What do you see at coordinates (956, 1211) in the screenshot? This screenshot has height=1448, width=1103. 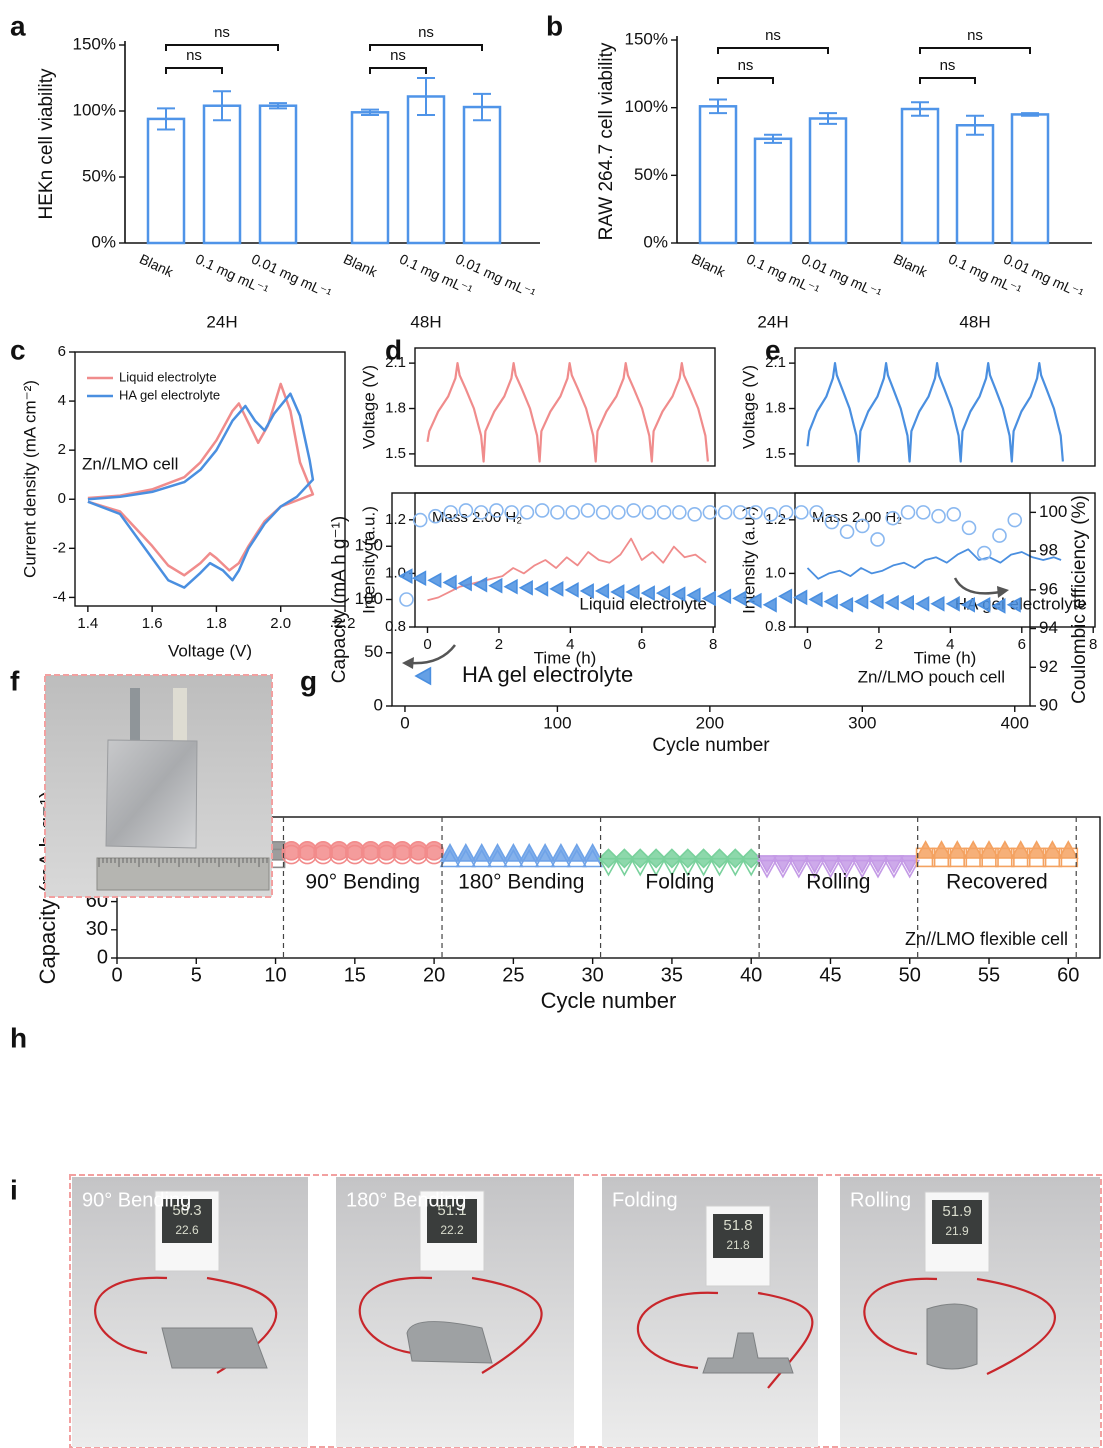 I see `thermometer-reading: 51.9` at bounding box center [956, 1211].